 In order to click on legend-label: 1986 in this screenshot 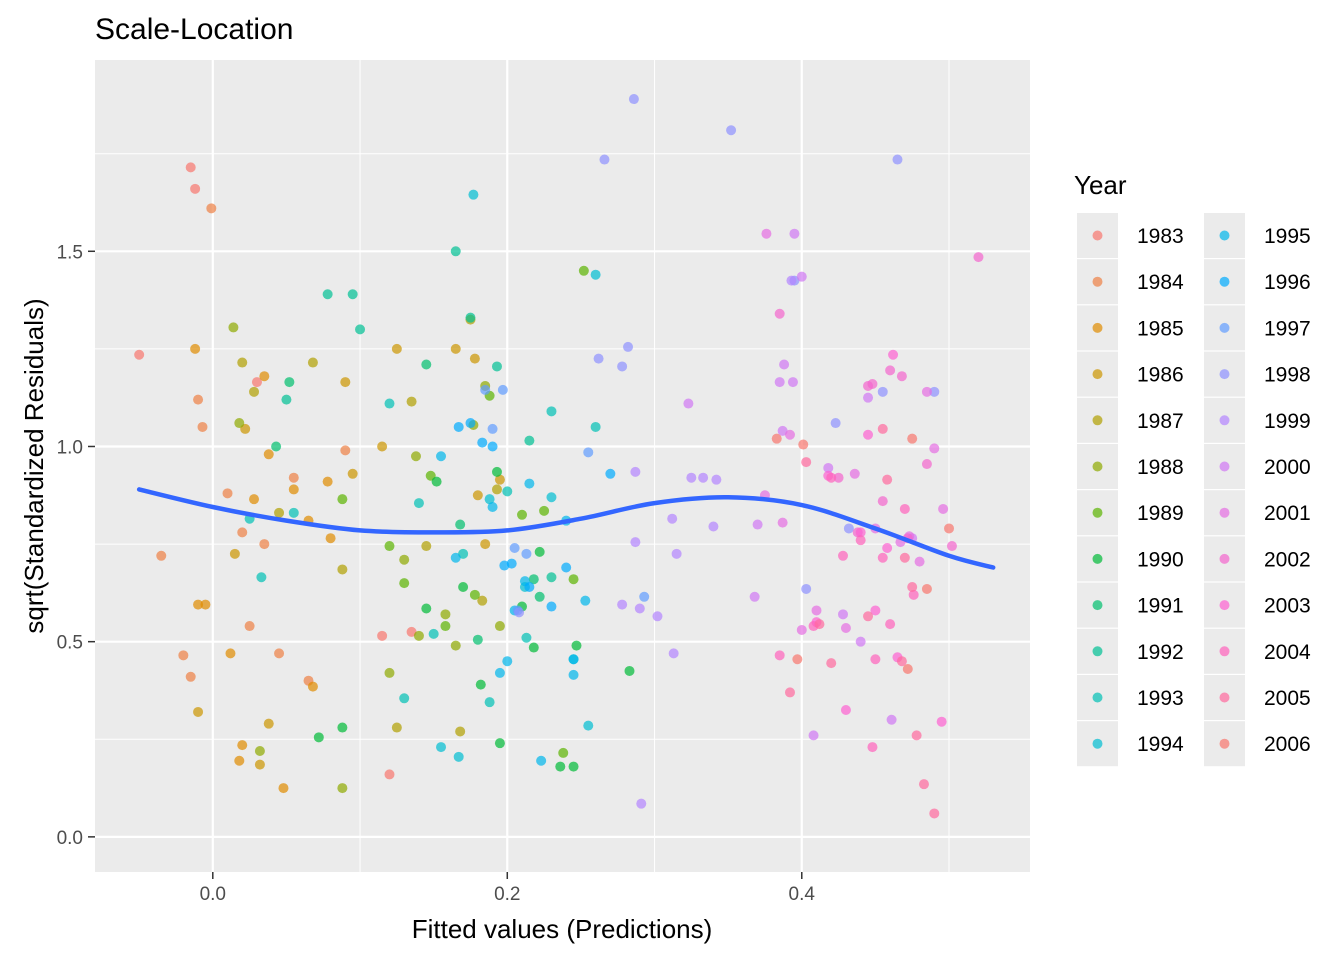, I will do `click(1160, 375)`.